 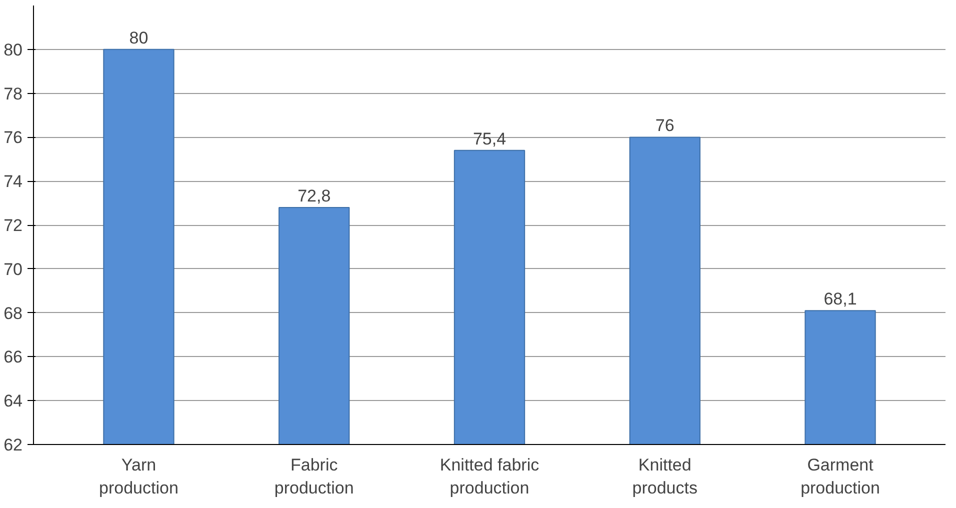 What do you see at coordinates (138, 38) in the screenshot?
I see `data-label: 80` at bounding box center [138, 38].